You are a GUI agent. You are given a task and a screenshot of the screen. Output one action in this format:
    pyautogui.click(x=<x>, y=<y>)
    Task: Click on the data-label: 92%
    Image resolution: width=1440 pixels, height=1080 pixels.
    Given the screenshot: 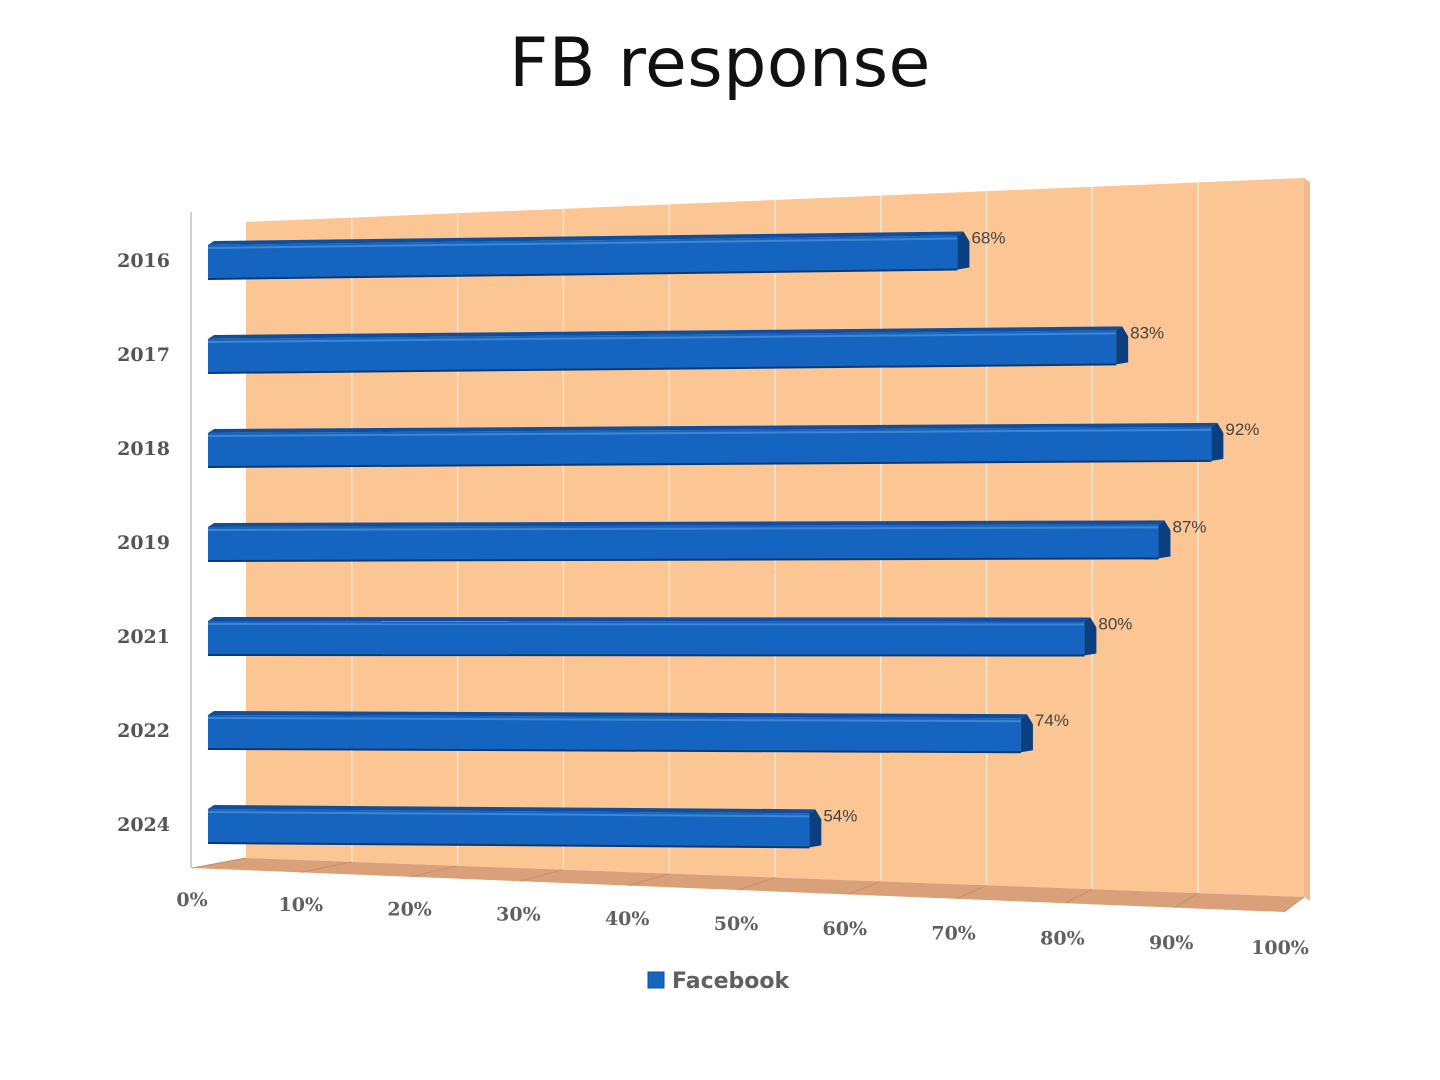 What is the action you would take?
    pyautogui.click(x=1242, y=429)
    